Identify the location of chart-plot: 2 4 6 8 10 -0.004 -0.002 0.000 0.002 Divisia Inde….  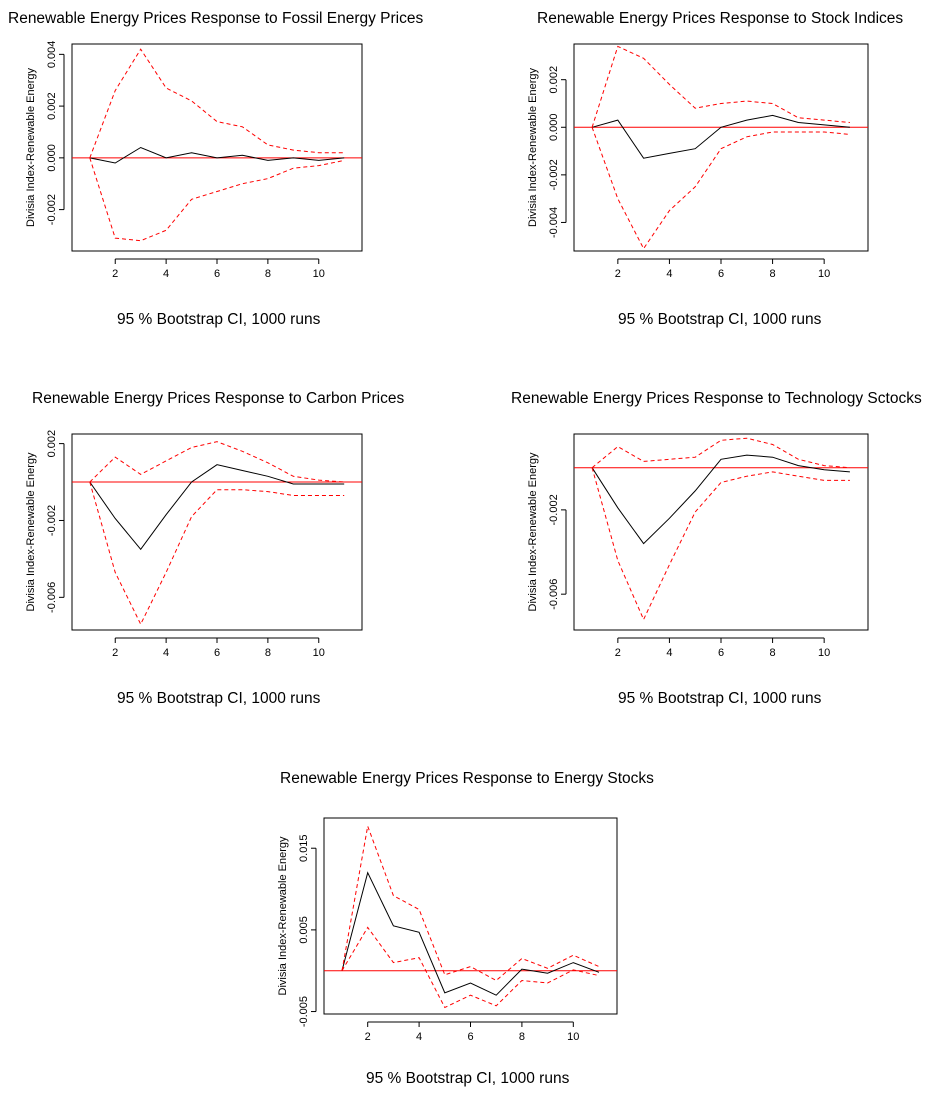
(698, 161).